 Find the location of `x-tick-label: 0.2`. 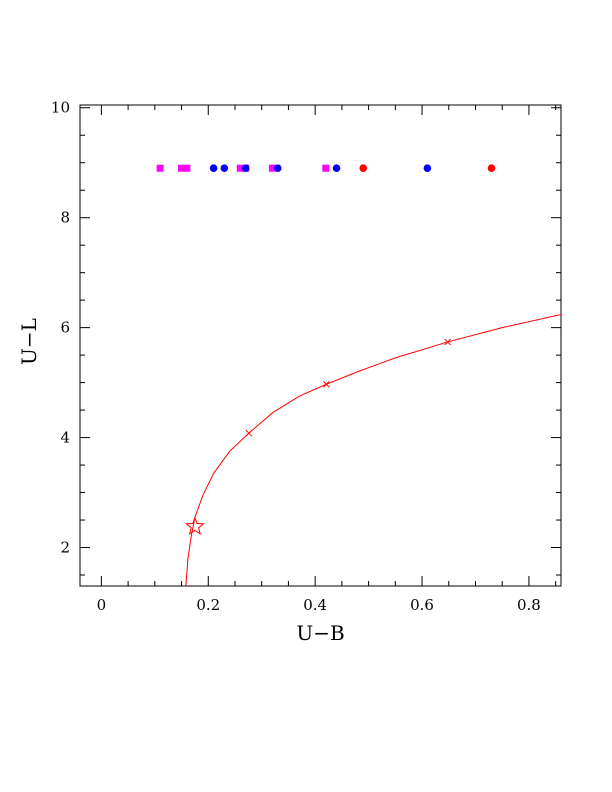

x-tick-label: 0.2 is located at coordinates (208, 605).